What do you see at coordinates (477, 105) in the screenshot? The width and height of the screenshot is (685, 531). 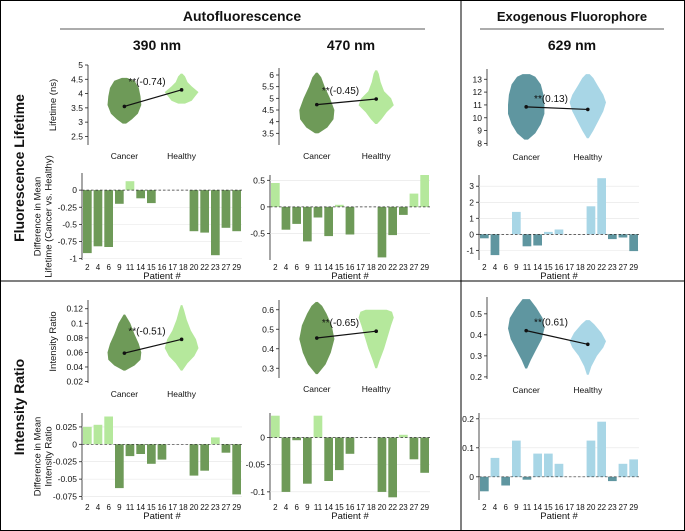 I see `y-tick-label: 11` at bounding box center [477, 105].